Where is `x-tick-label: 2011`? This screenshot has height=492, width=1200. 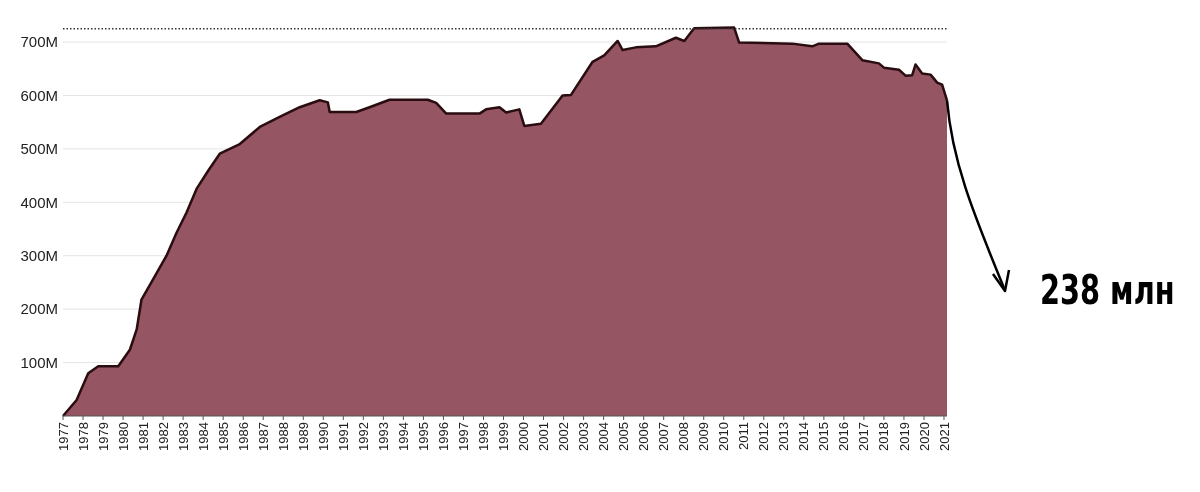 x-tick-label: 2011 is located at coordinates (744, 436).